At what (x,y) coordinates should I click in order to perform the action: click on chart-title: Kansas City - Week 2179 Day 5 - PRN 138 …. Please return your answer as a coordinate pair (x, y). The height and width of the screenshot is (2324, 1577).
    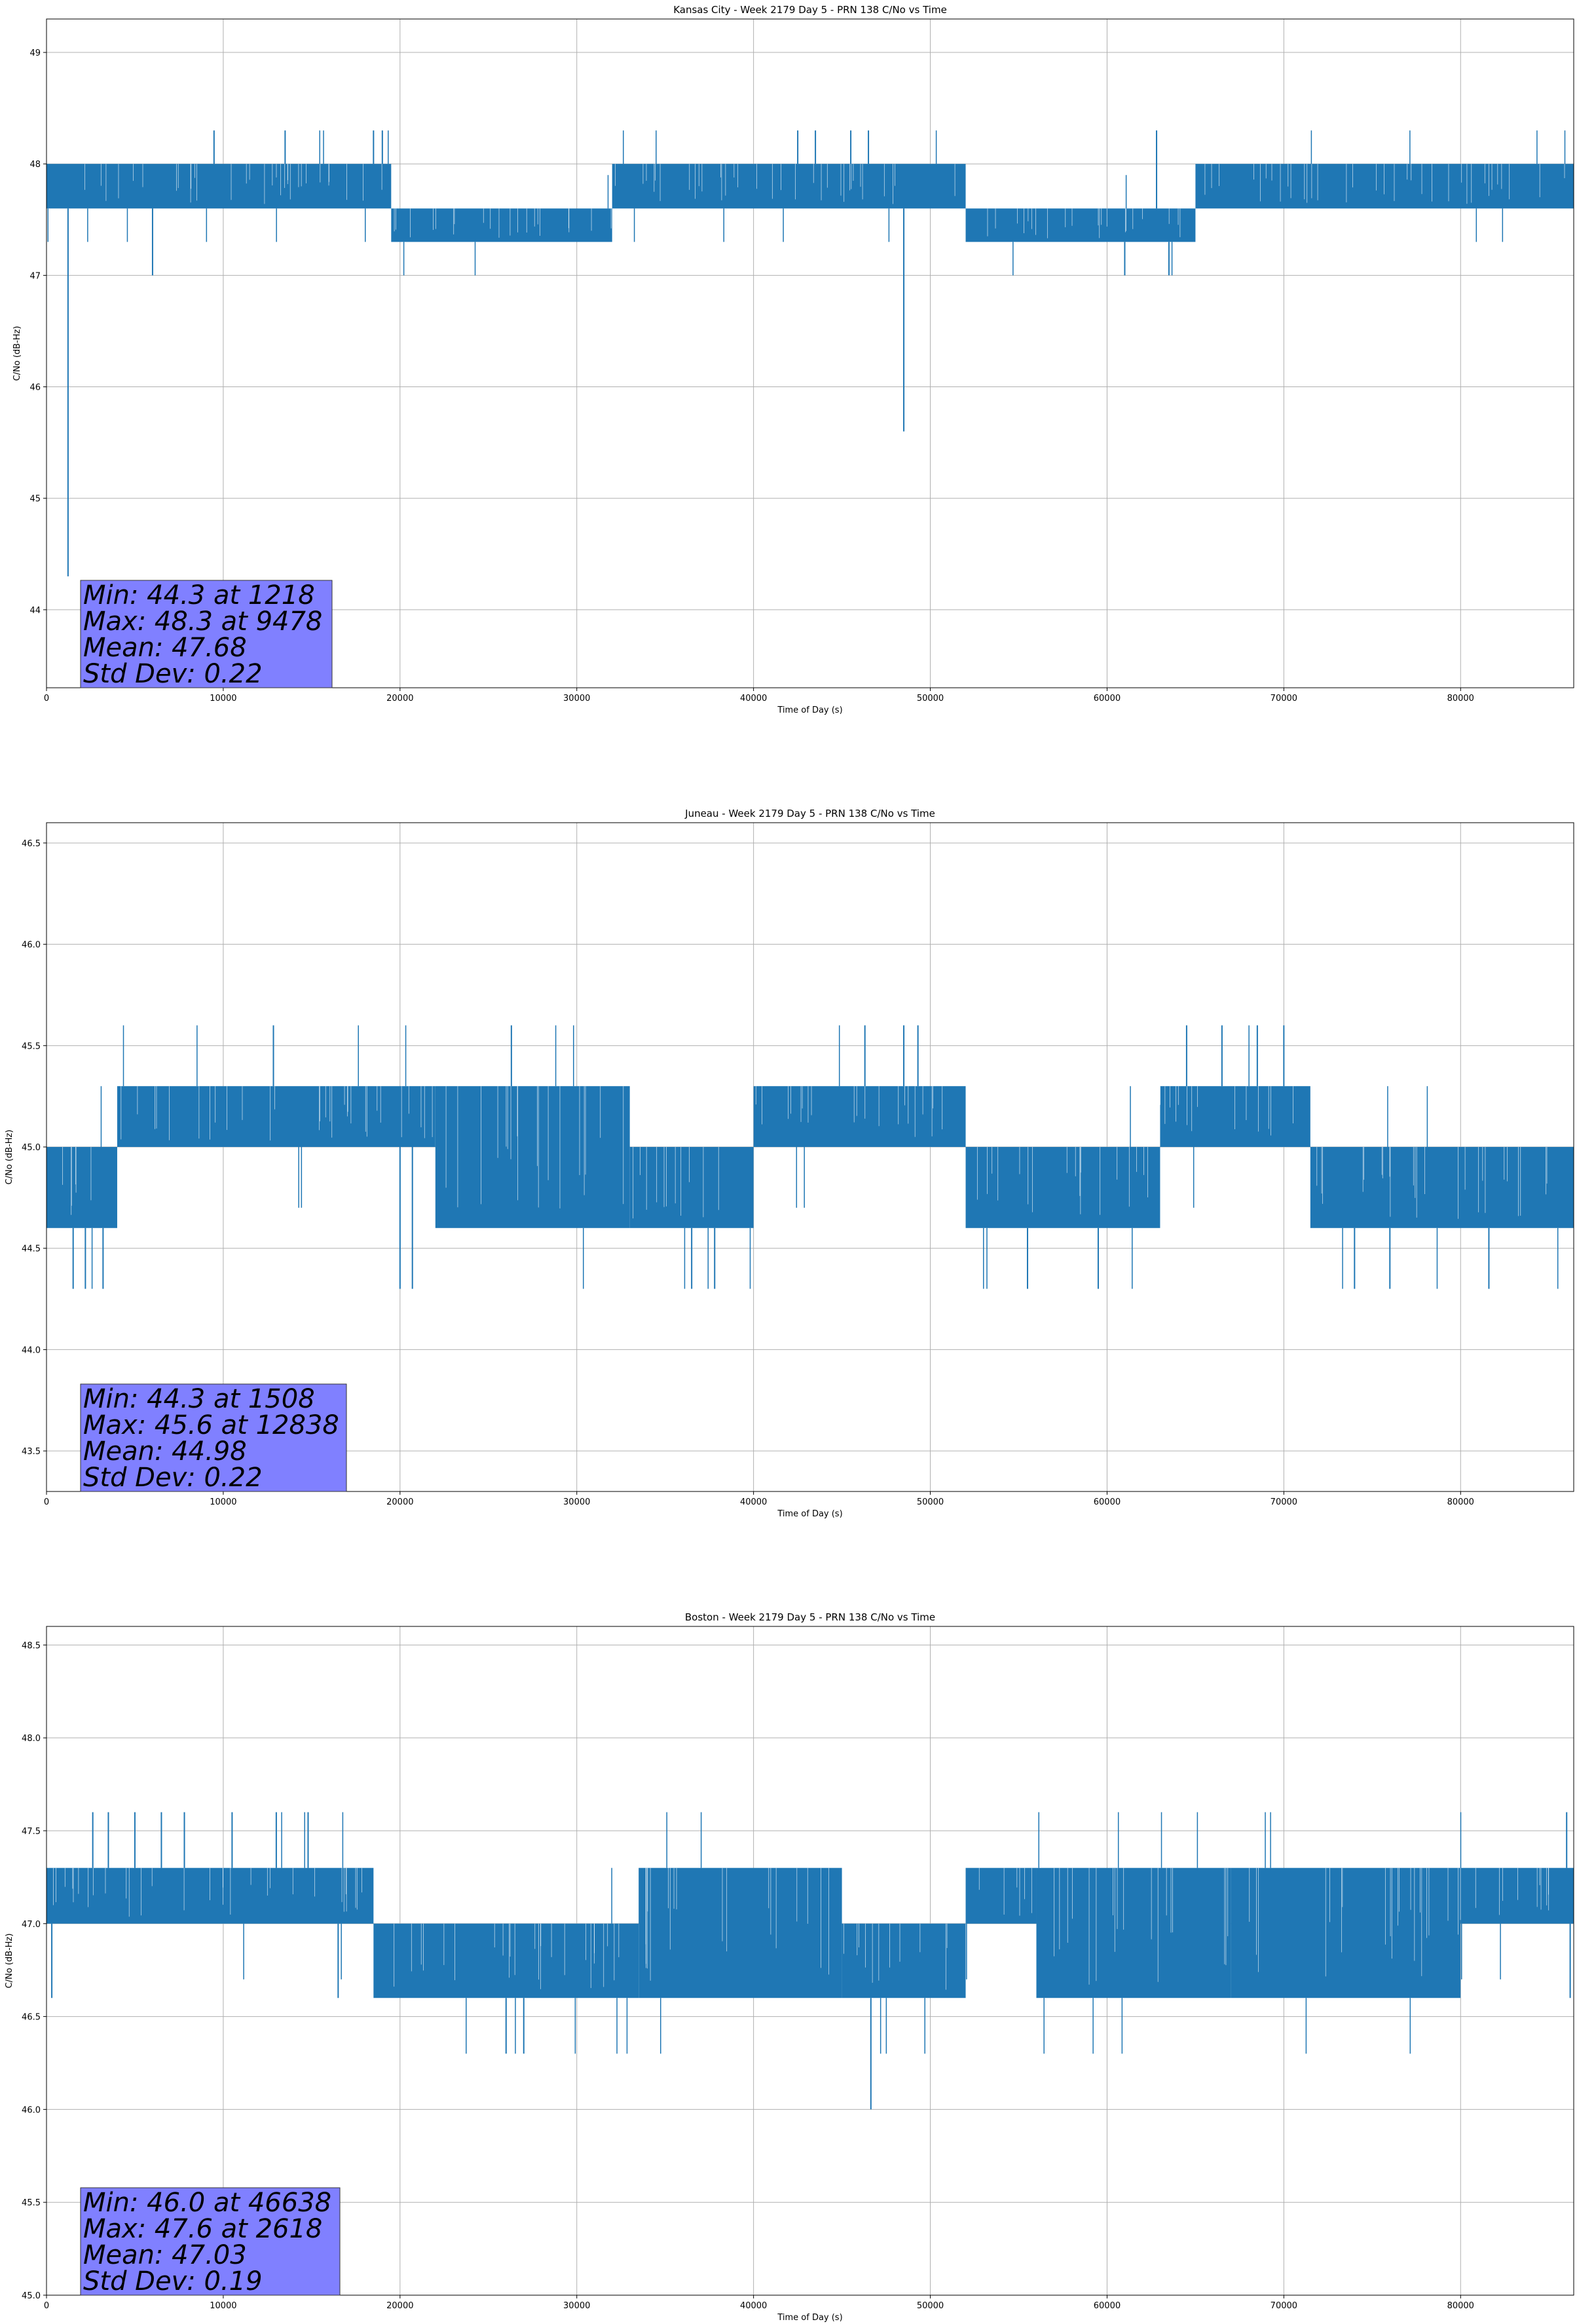
    Looking at the image, I should click on (810, 10).